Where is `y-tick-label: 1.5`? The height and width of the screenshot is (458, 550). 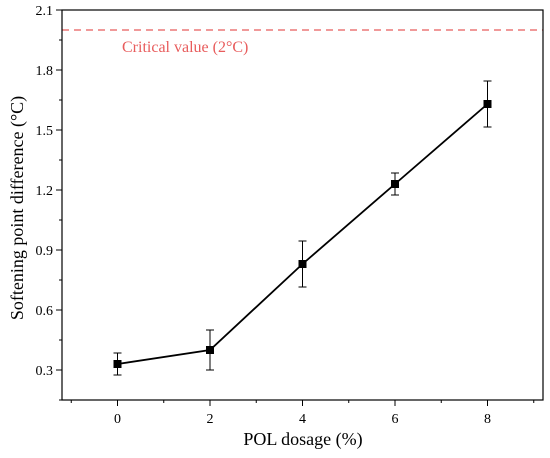 y-tick-label: 1.5 is located at coordinates (45, 131).